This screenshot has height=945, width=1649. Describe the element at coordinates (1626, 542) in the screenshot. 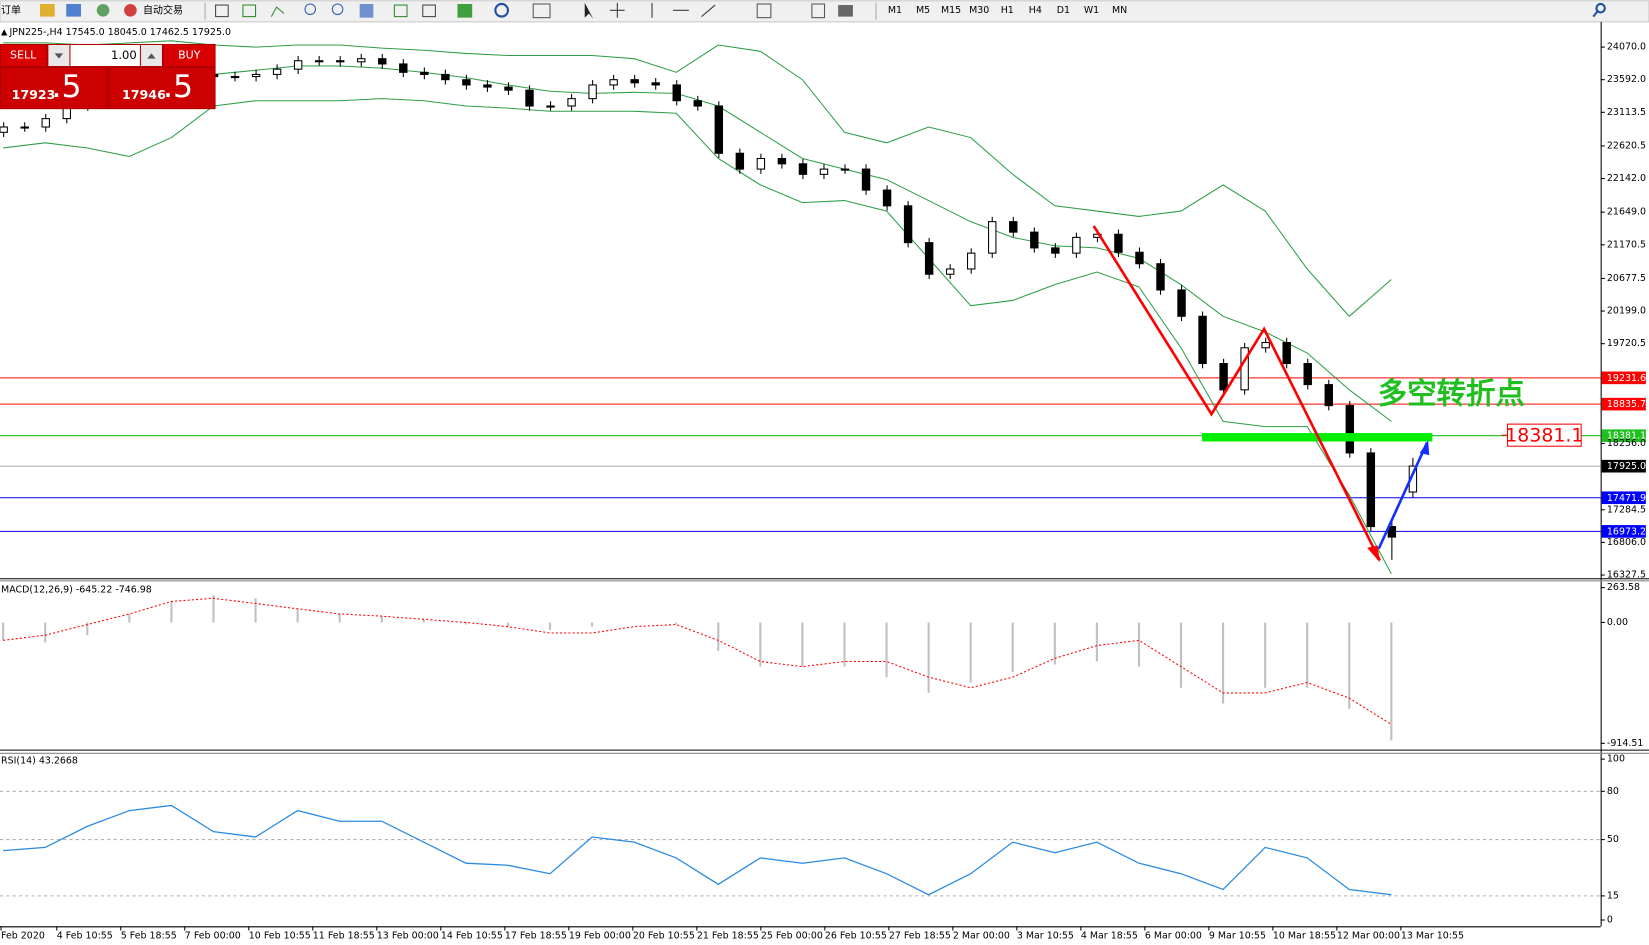

I see `y-tick-label: 16806.0` at that location.